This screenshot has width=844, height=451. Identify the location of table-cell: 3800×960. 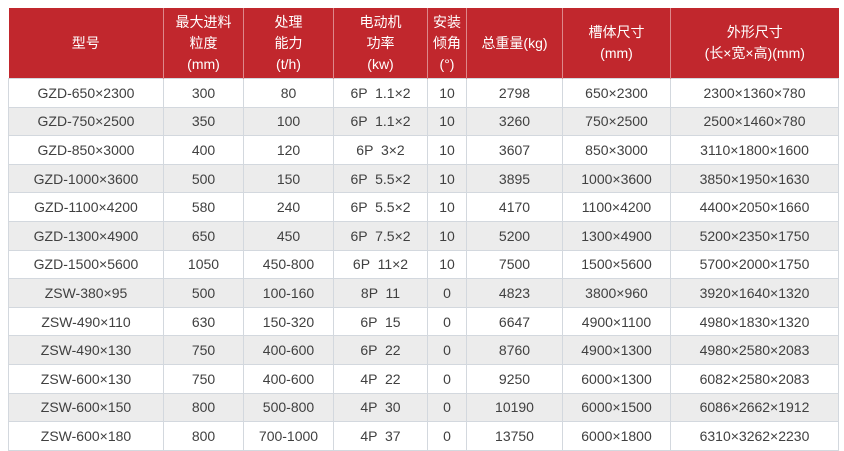
(616, 293).